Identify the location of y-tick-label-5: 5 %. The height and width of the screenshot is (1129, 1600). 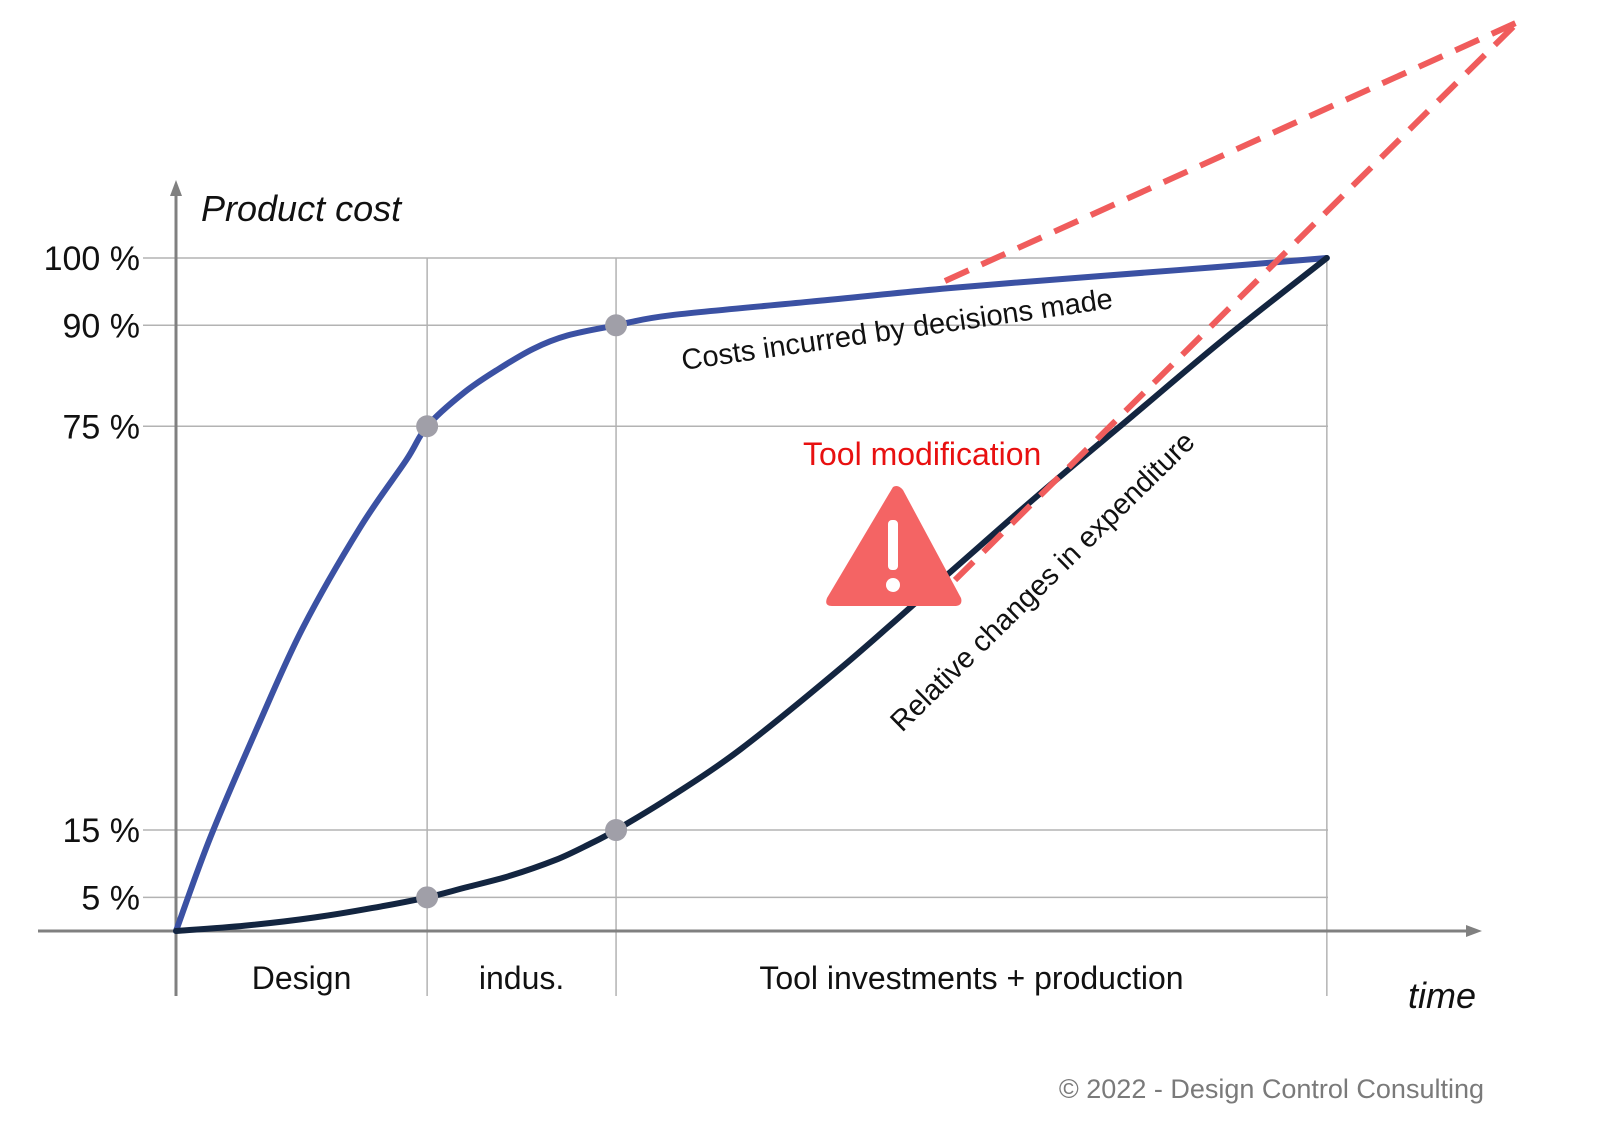
(110, 898).